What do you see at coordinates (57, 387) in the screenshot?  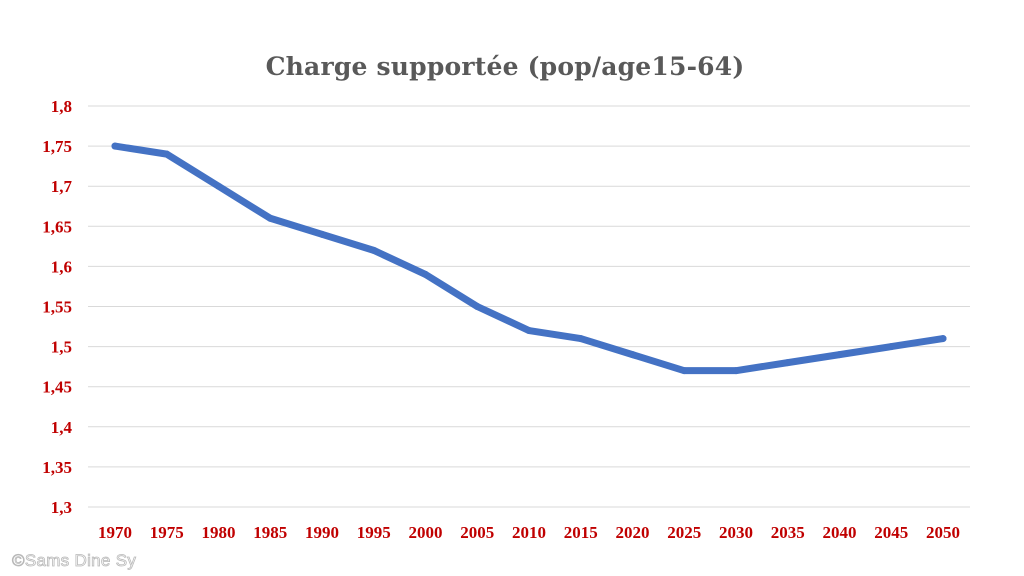 I see `y-tick-label: 1,45` at bounding box center [57, 387].